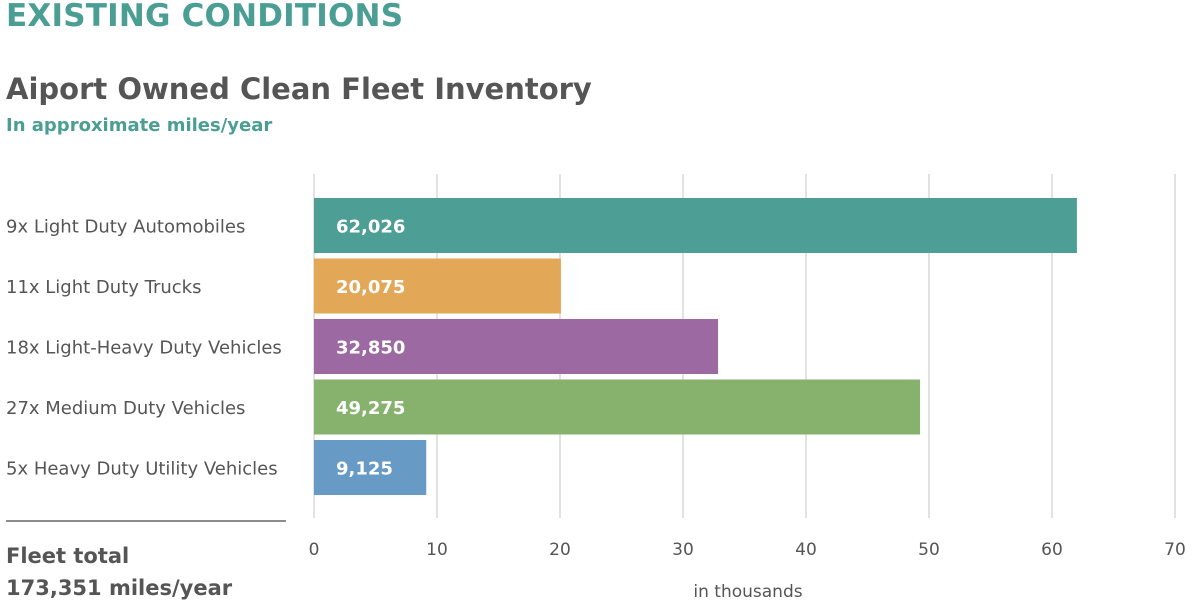  Describe the element at coordinates (364, 469) in the screenshot. I see `bar-value-label: 9,125` at that location.